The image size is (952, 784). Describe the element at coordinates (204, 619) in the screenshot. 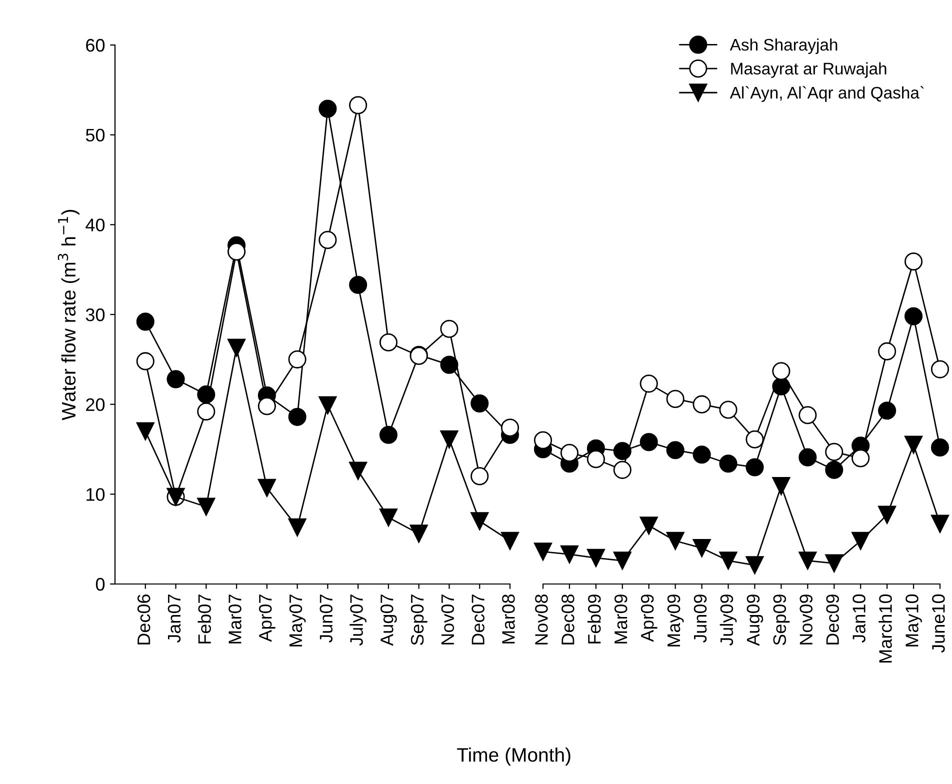

I see `x-tick-label: Feb07` at that location.